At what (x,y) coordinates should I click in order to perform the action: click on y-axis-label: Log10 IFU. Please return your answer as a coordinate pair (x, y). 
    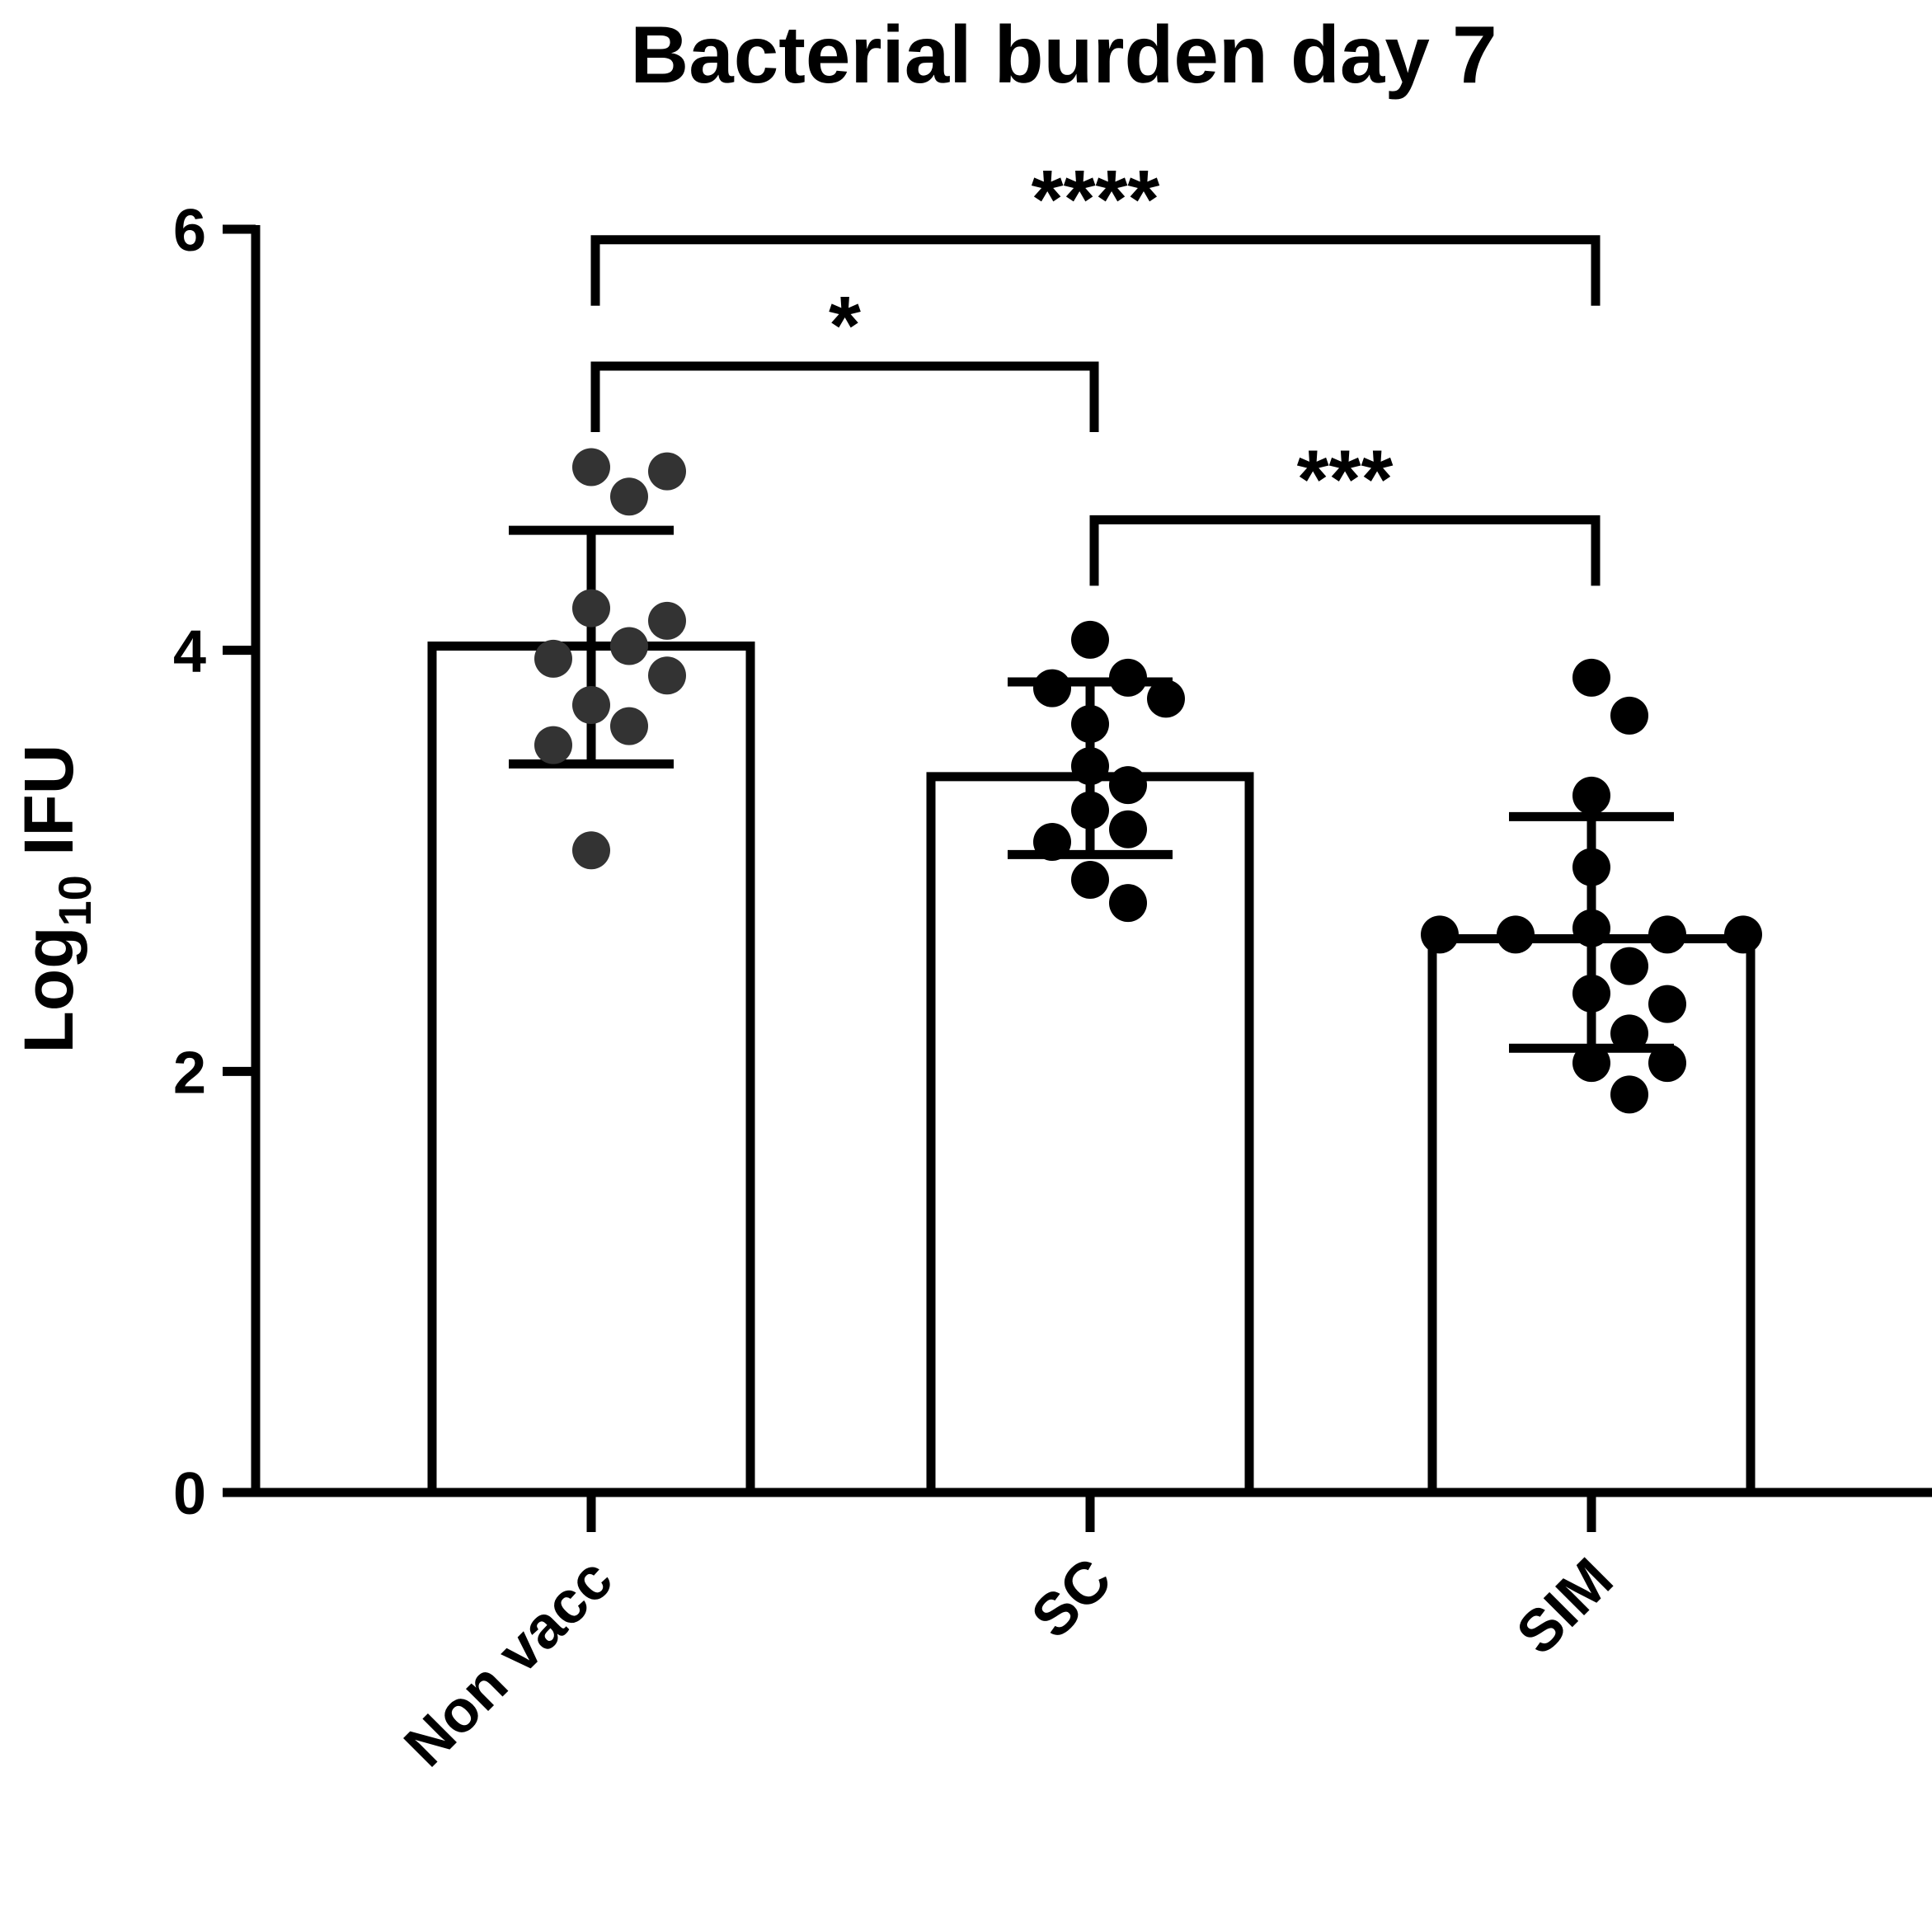
    Looking at the image, I should click on (55, 899).